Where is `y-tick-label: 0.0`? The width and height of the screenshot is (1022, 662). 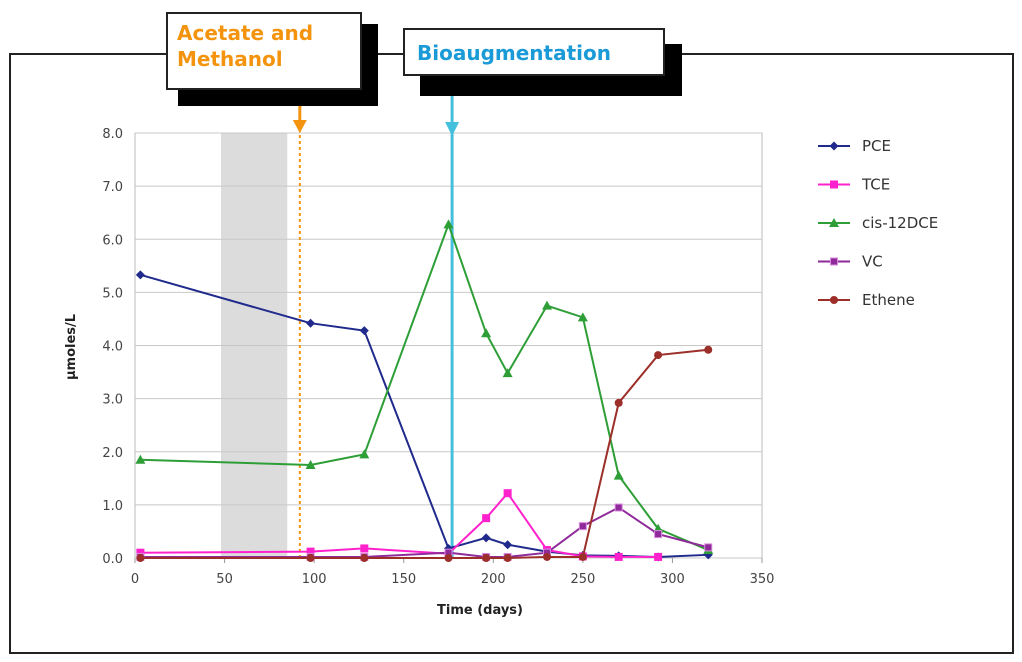 y-tick-label: 0.0 is located at coordinates (112, 559).